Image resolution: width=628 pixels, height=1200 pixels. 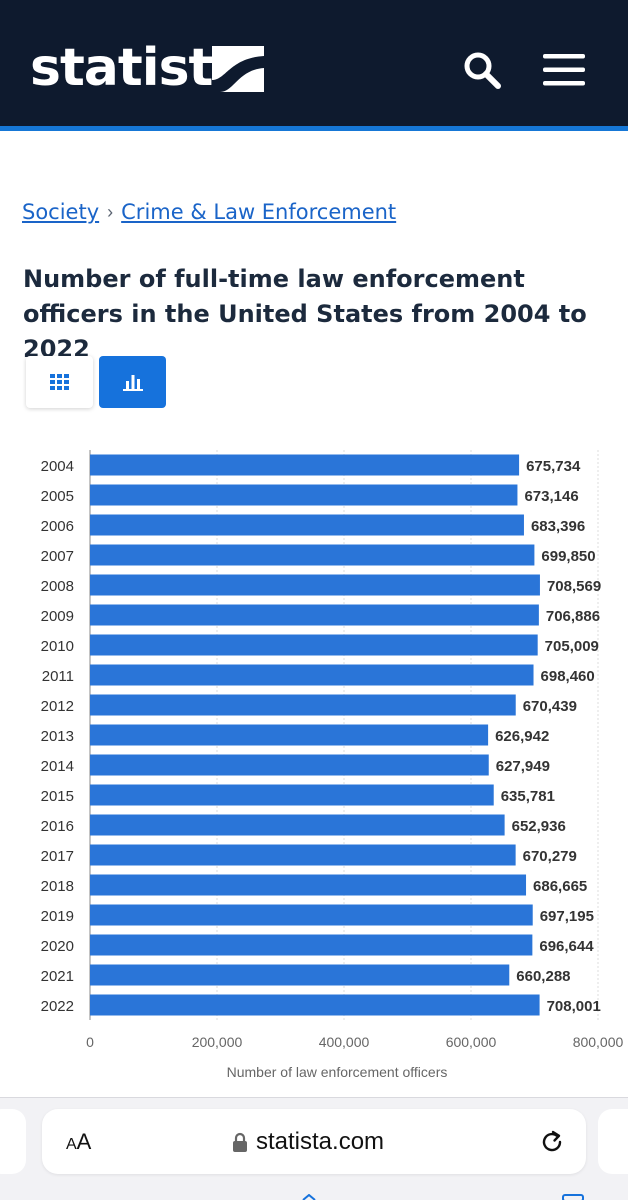 I want to click on hamburger-menu-icon, so click(x=564, y=70).